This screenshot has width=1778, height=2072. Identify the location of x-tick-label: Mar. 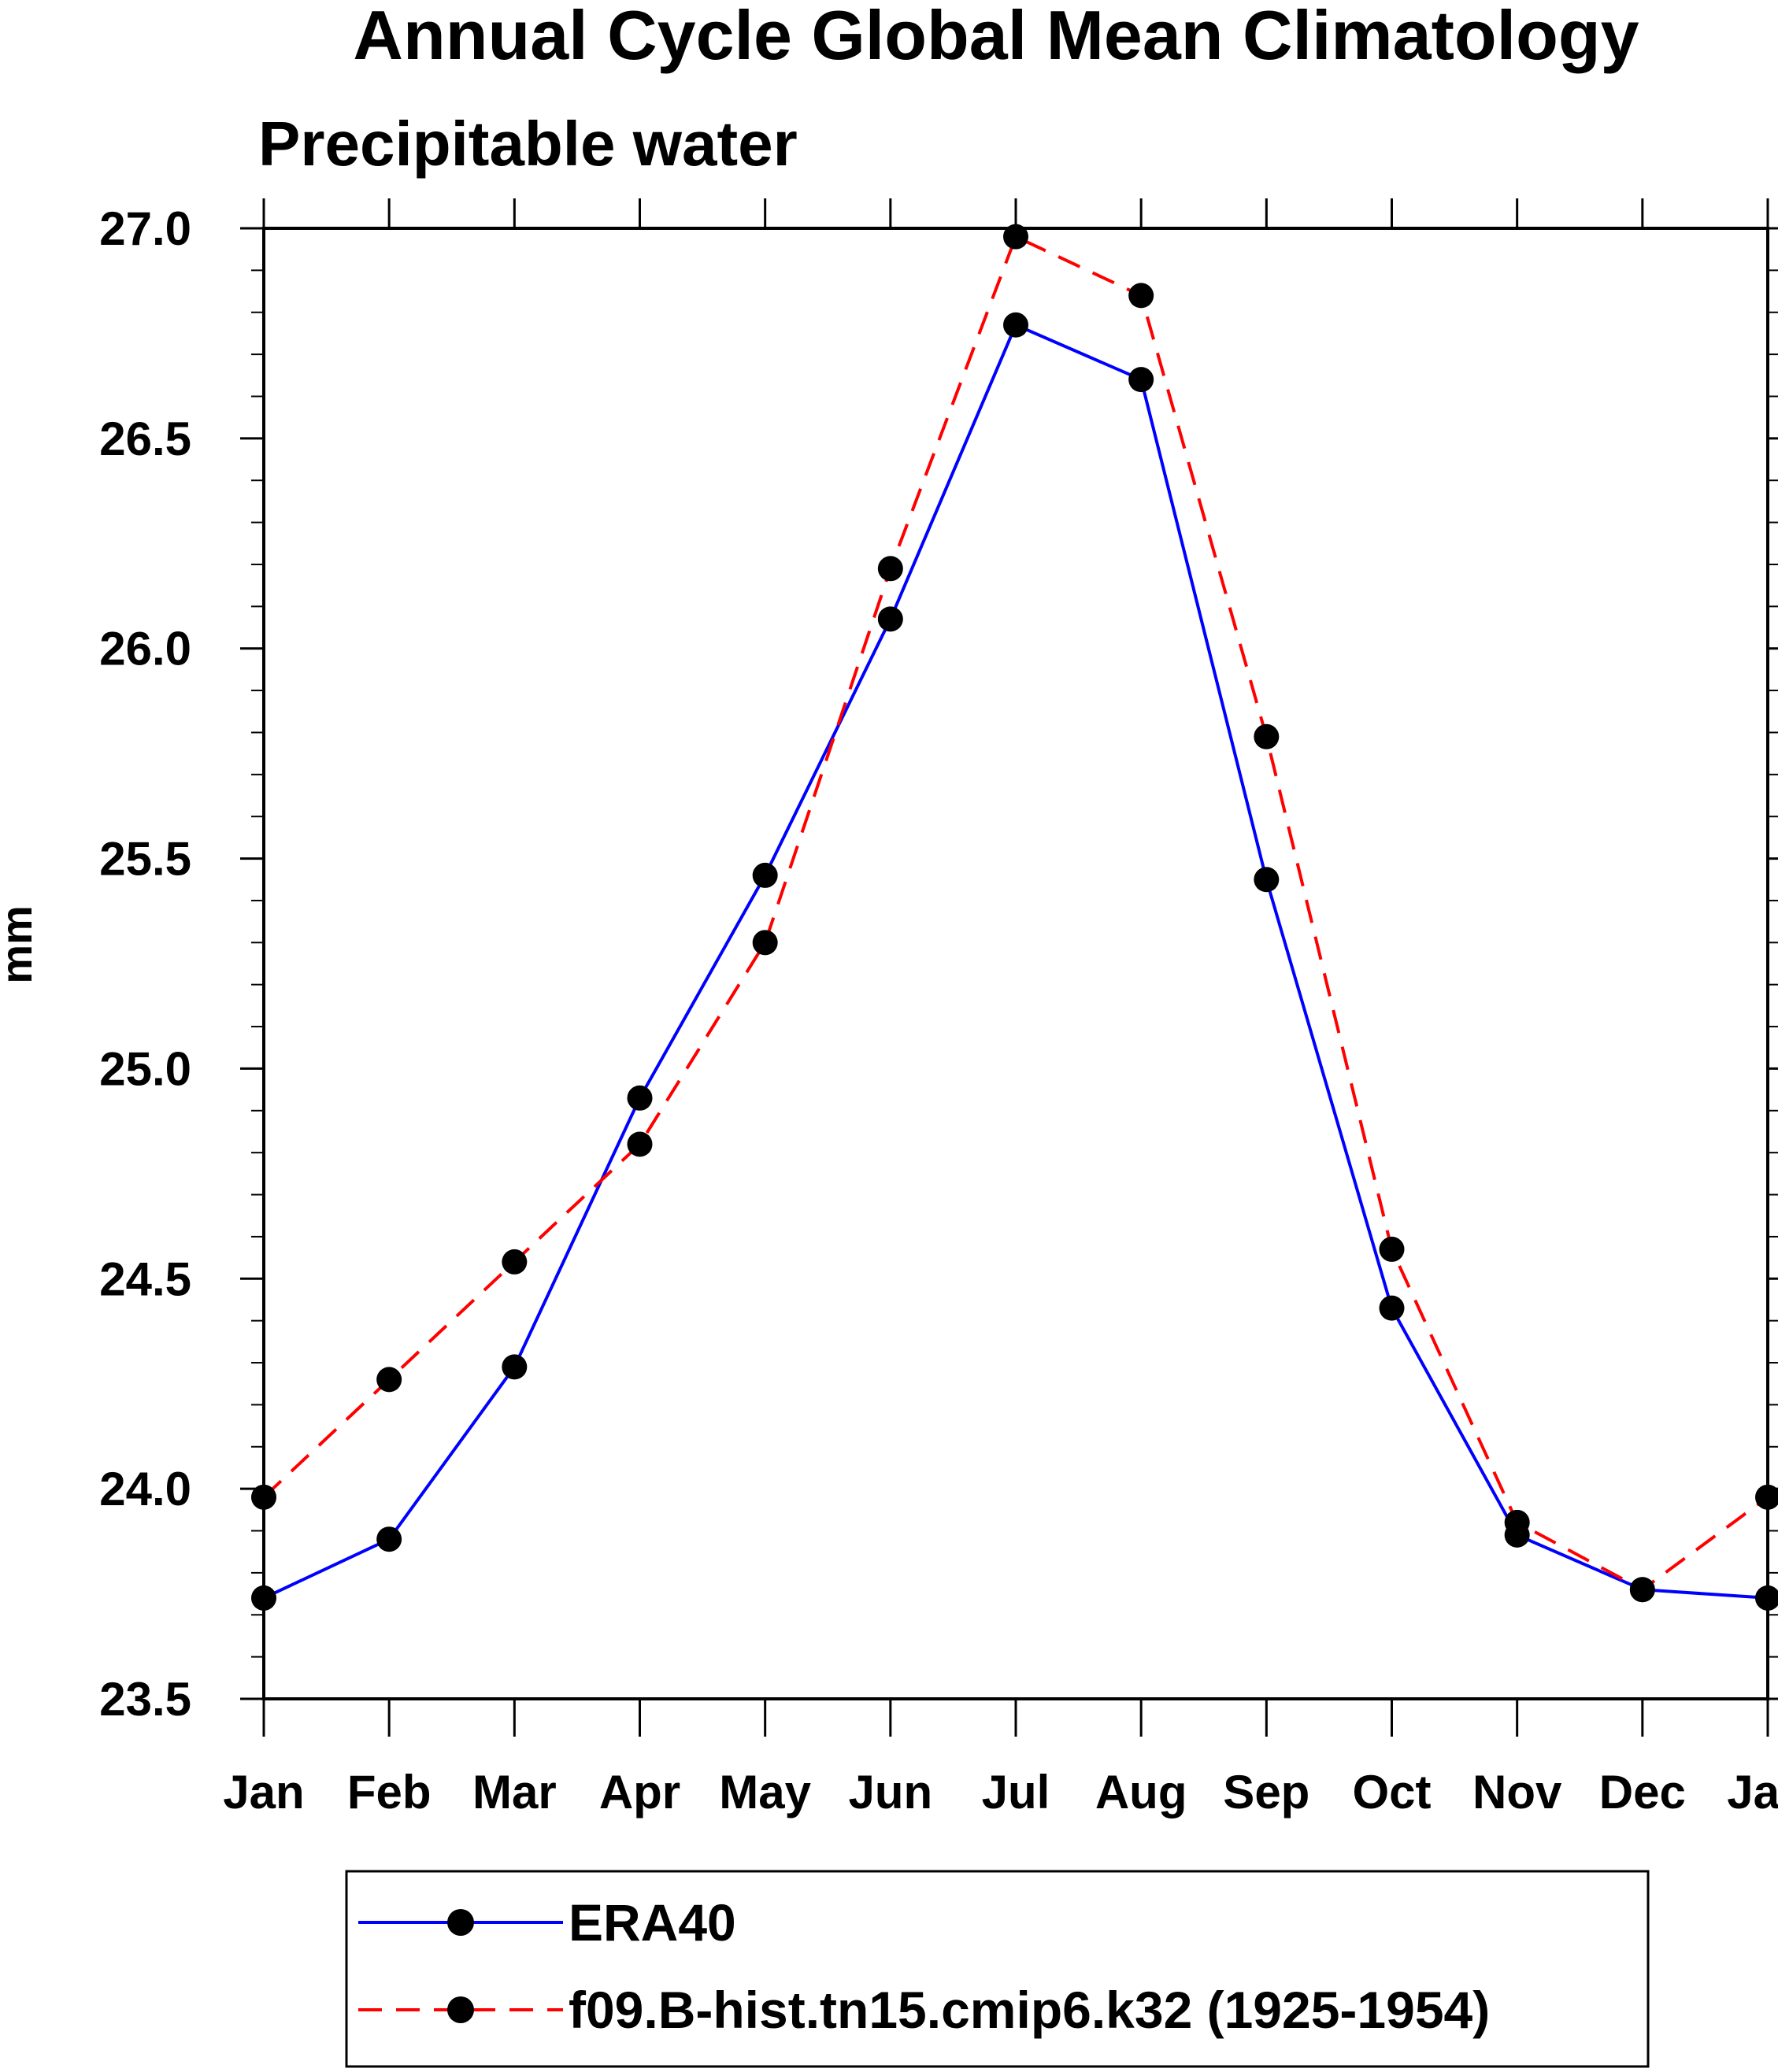
(514, 1792).